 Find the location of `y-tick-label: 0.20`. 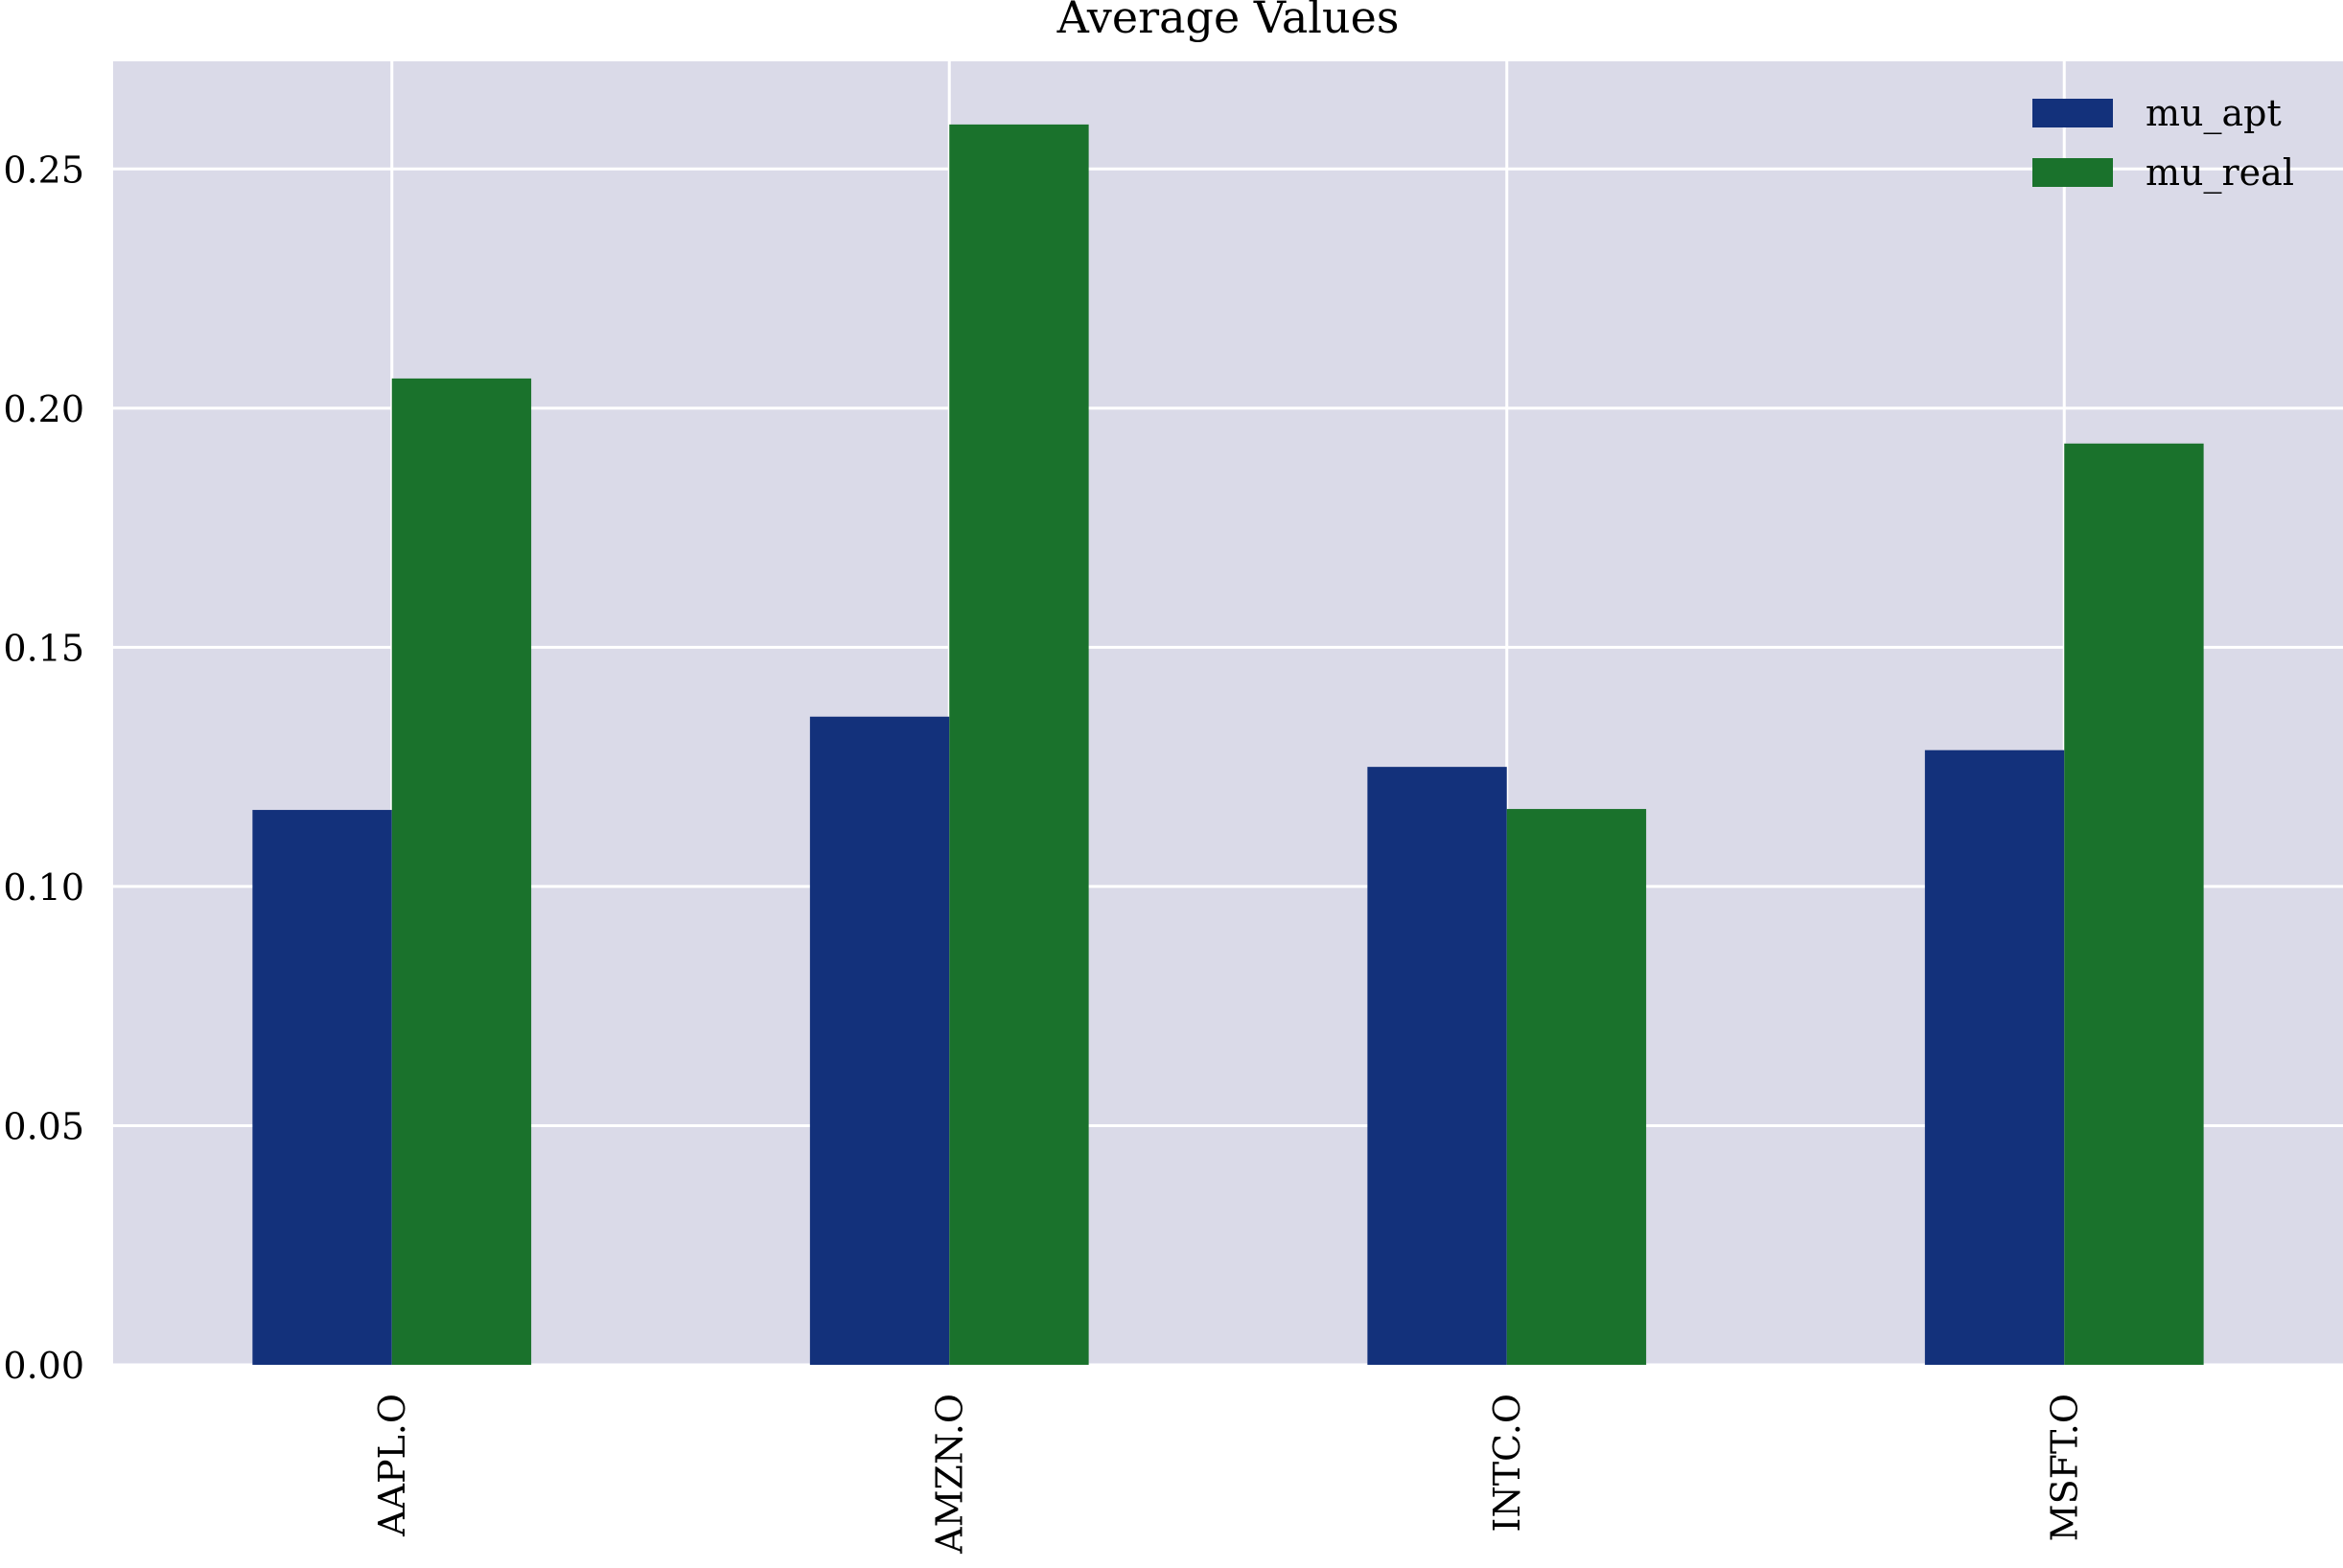

y-tick-label: 0.20 is located at coordinates (43, 409).